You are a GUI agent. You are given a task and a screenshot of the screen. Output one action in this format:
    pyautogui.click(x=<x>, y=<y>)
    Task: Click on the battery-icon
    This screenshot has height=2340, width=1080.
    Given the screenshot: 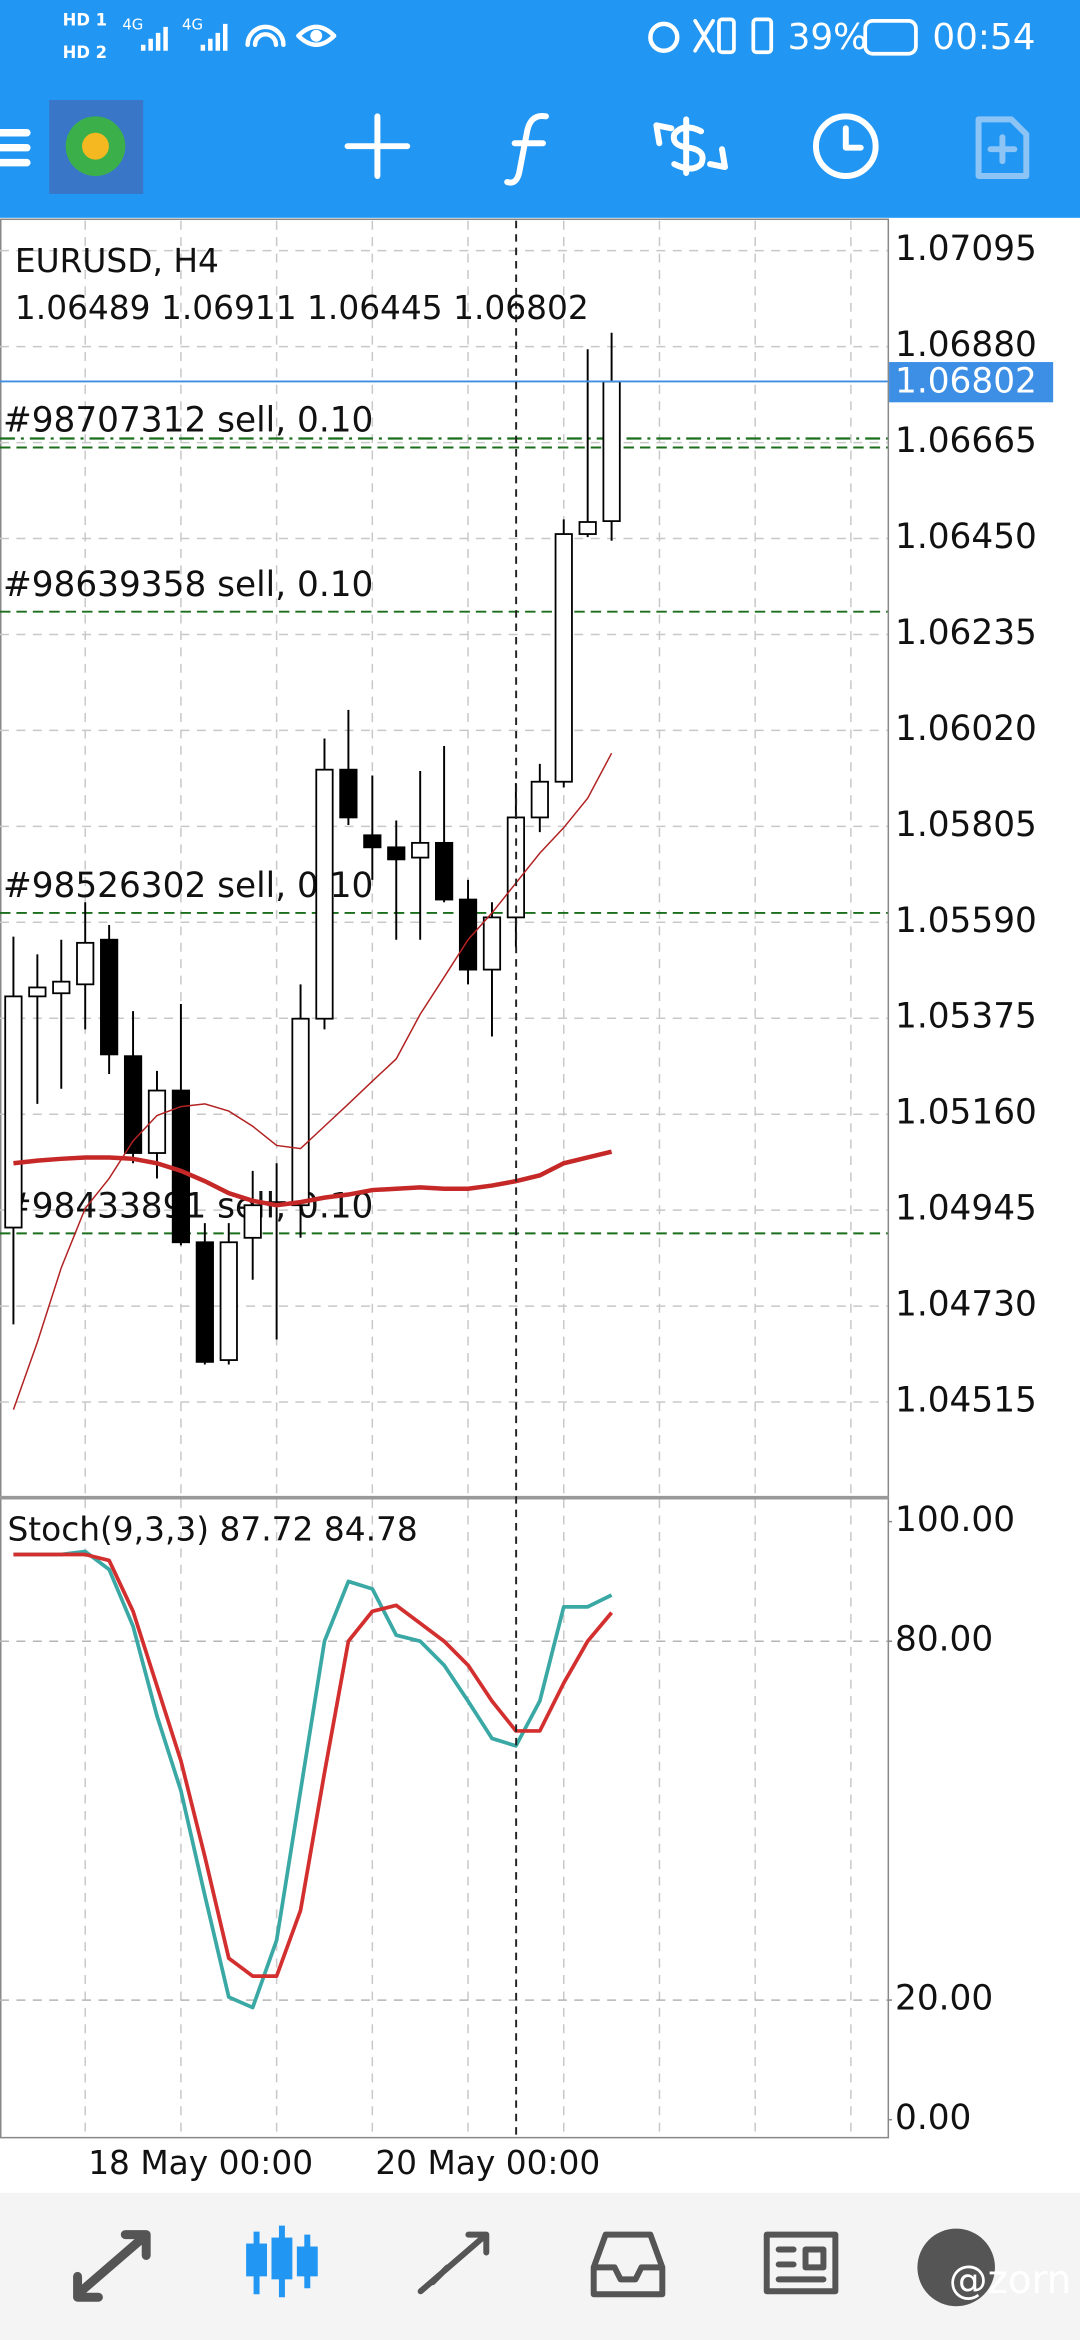 What is the action you would take?
    pyautogui.click(x=890, y=37)
    